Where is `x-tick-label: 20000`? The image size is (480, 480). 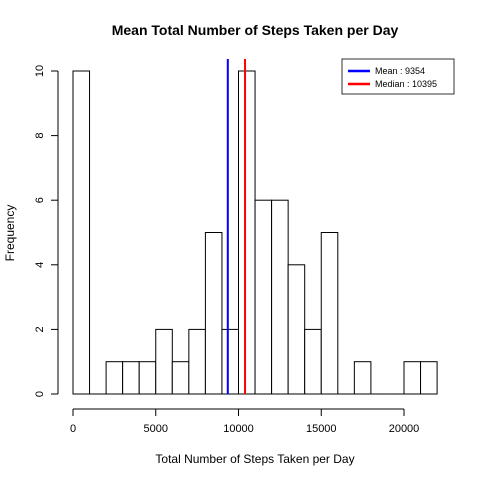
x-tick-label: 20000 is located at coordinates (404, 429).